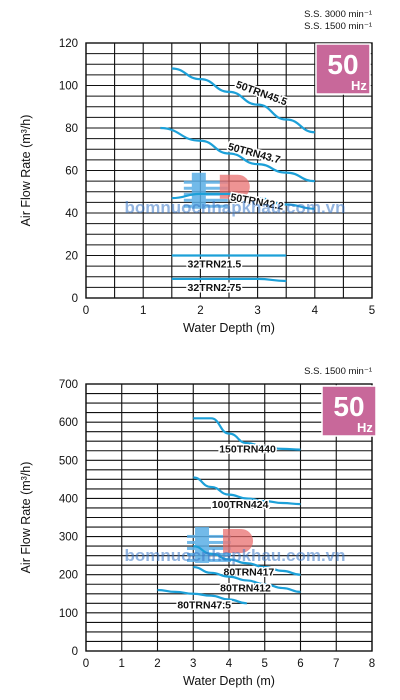  What do you see at coordinates (247, 560) in the screenshot?
I see `series-line-80TRN417` at bounding box center [247, 560].